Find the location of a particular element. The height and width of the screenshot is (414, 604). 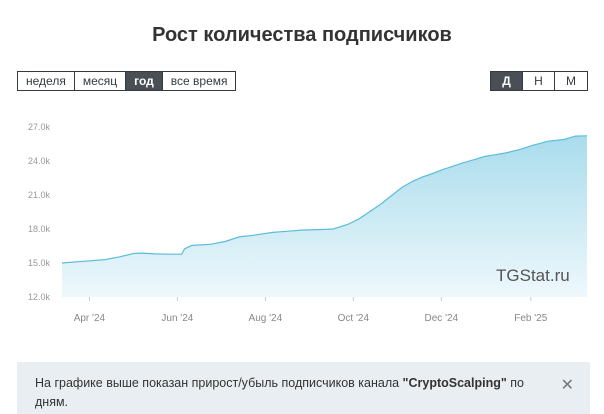

y-tick-label: 27.0k is located at coordinates (39, 127).